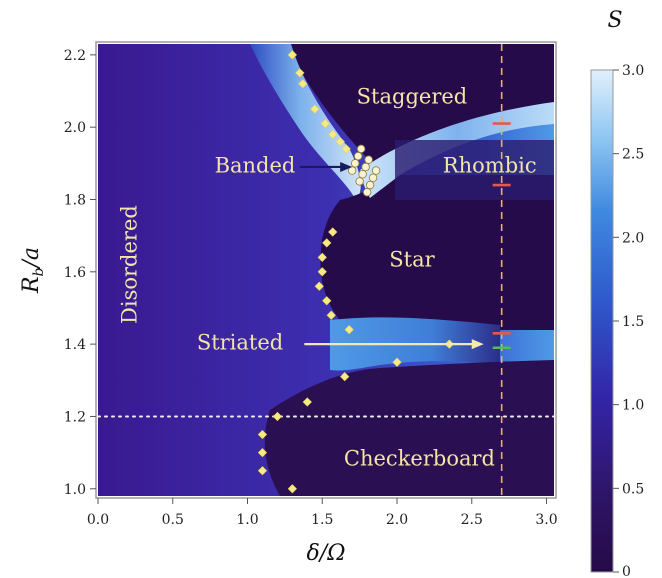 This screenshot has width=662, height=578. I want to click on star-region-fill, so click(437, 252).